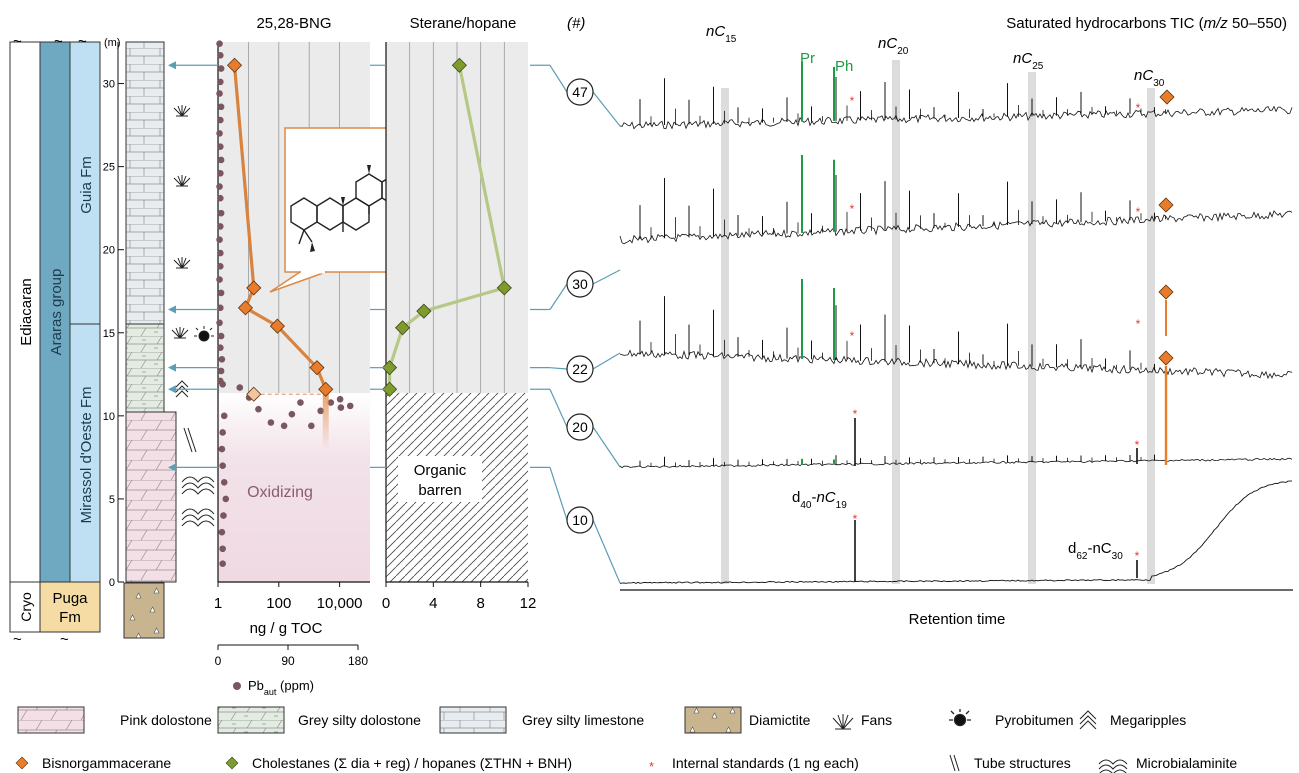 The height and width of the screenshot is (773, 1299). What do you see at coordinates (1022, 58) in the screenshot?
I see `nc25-text: nC` at bounding box center [1022, 58].